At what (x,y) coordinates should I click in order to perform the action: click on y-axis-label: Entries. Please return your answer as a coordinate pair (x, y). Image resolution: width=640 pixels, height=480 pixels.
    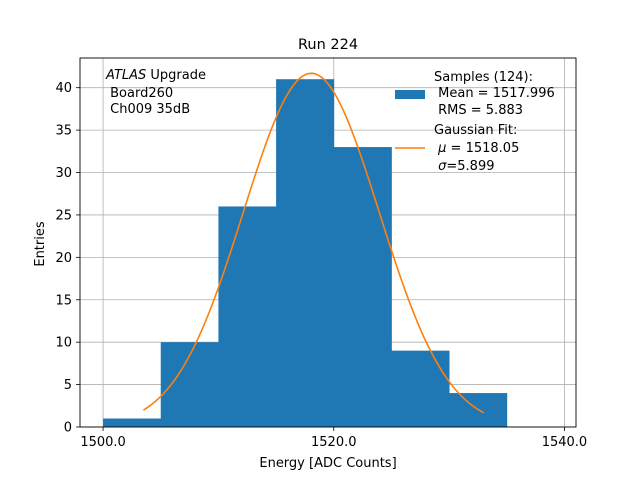
    Looking at the image, I should click on (40, 244).